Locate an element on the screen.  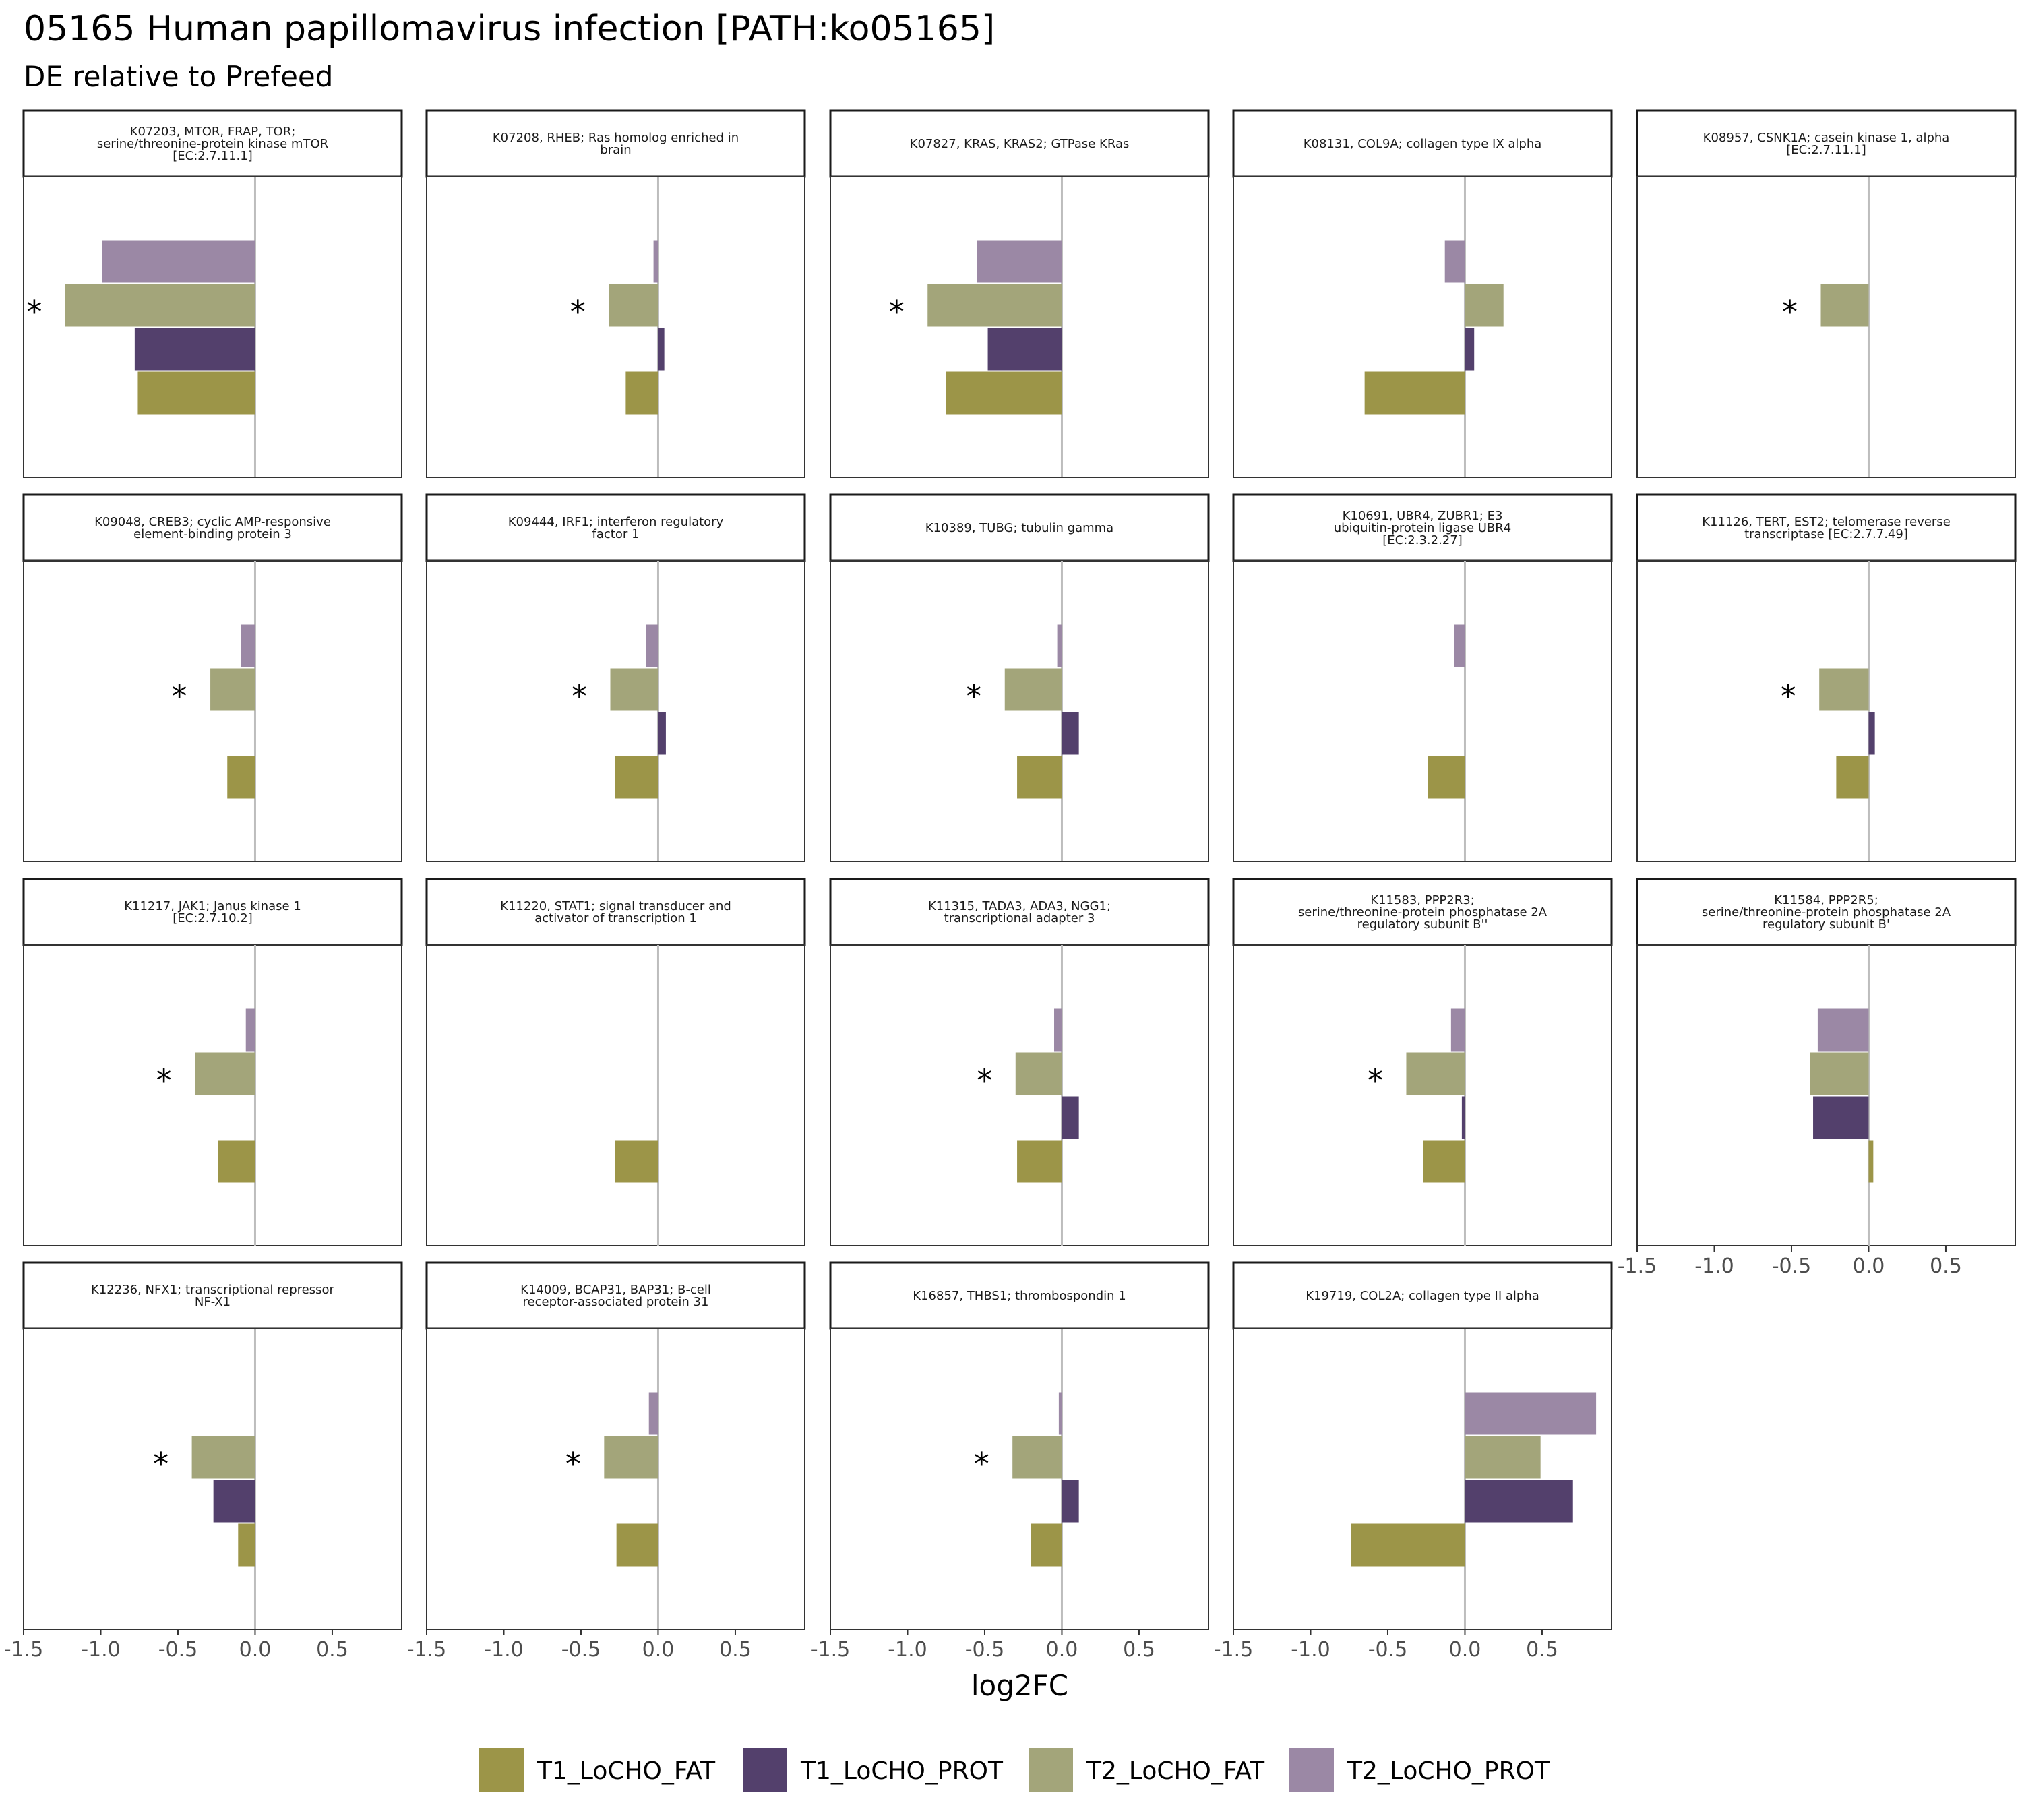
facet-title-line: [EC:2.3.2.27] is located at coordinates (1422, 540).